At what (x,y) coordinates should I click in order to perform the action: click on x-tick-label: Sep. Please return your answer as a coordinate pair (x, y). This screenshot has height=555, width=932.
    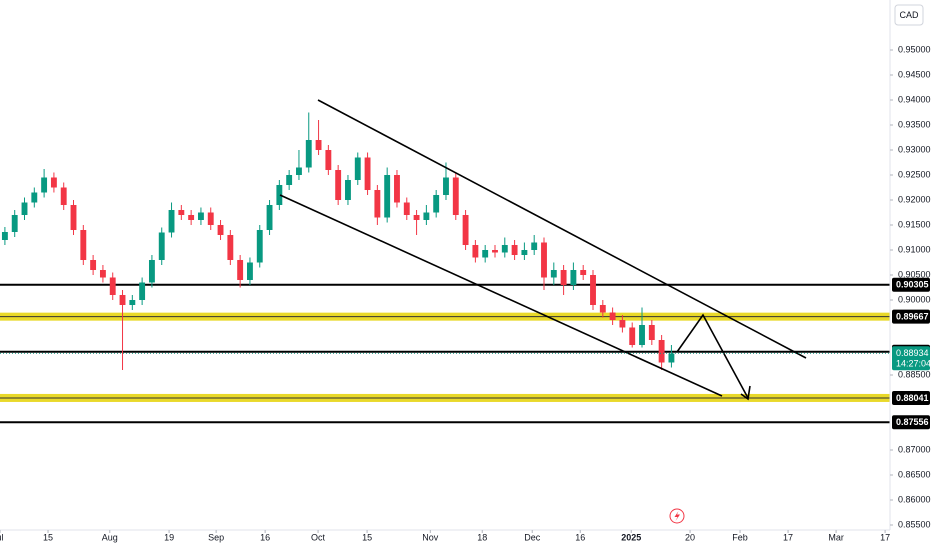
    Looking at the image, I should click on (216, 537).